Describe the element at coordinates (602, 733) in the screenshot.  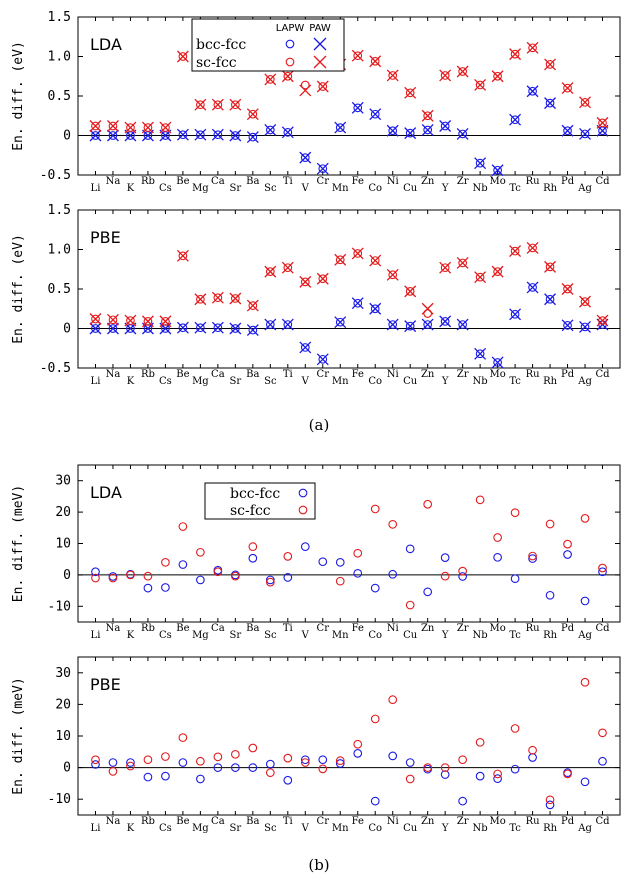
I see `marker-sc-fcc-cd` at that location.